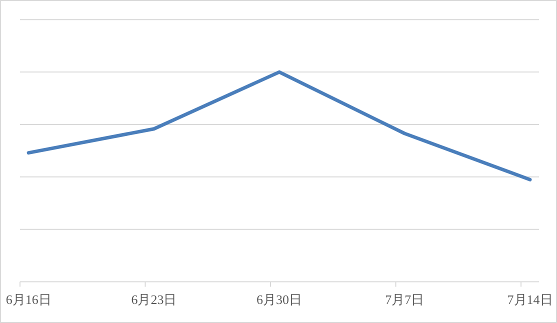 The height and width of the screenshot is (323, 557). Describe the element at coordinates (530, 299) in the screenshot. I see `x-tick-label: 7月14日` at that location.